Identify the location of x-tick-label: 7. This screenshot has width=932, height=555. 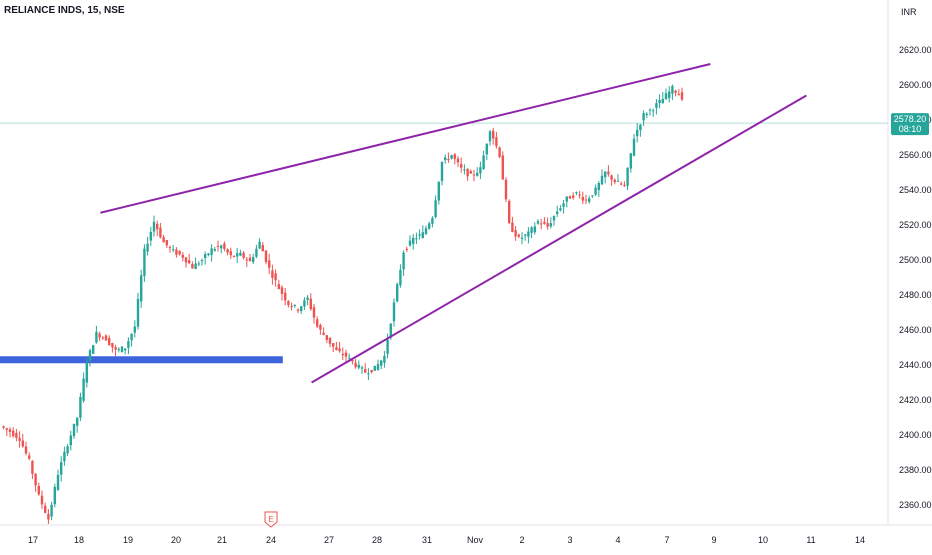
(666, 540).